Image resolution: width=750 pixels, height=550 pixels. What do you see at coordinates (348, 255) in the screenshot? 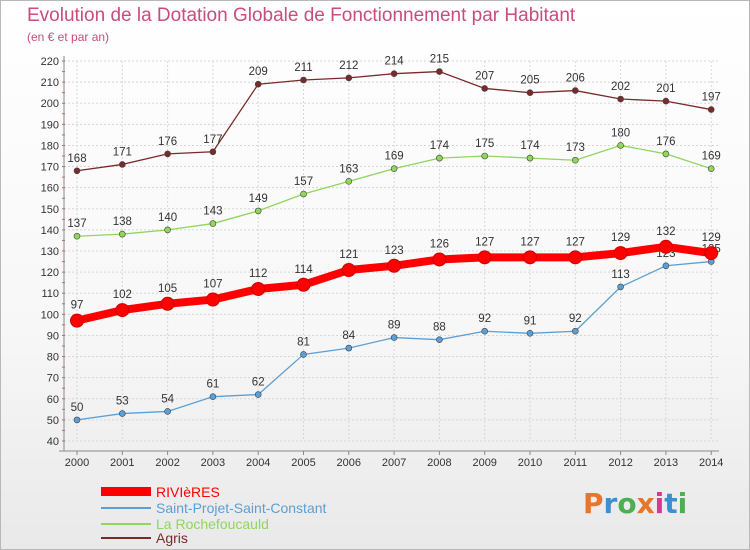
I see `data-label: 121` at bounding box center [348, 255].